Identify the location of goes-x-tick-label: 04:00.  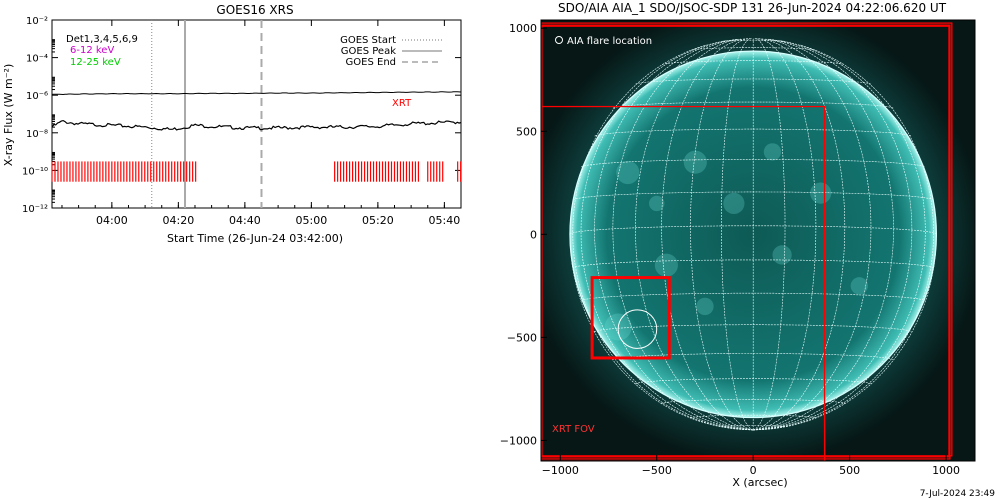
(112, 220).